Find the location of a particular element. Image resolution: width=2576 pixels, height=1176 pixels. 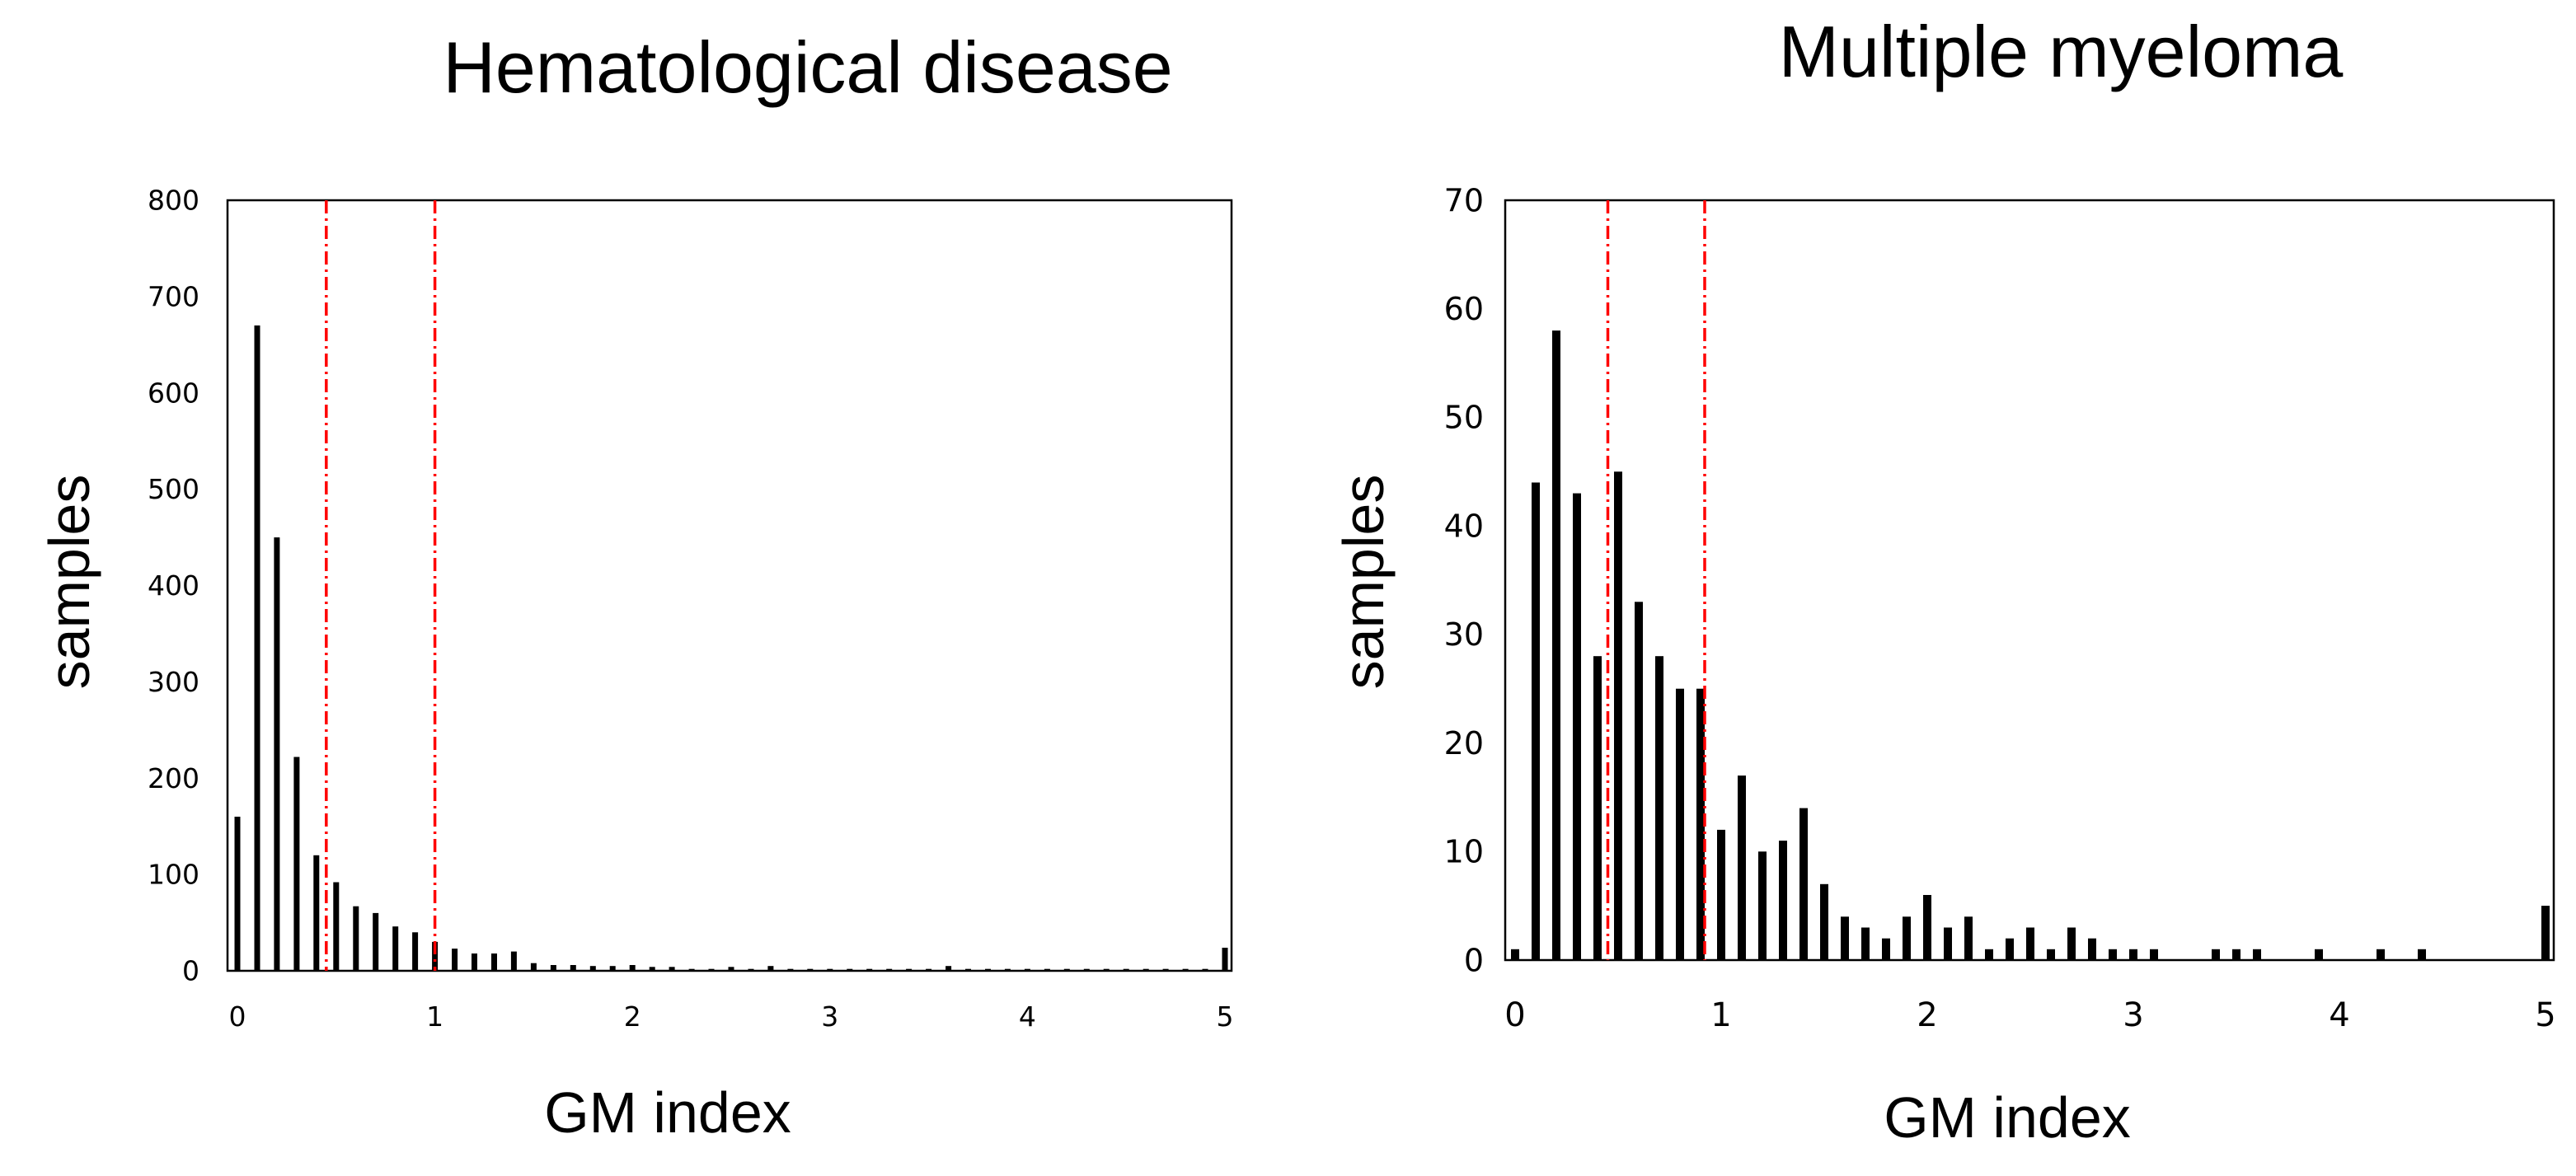

y-tick-label: 50 is located at coordinates (1464, 418).